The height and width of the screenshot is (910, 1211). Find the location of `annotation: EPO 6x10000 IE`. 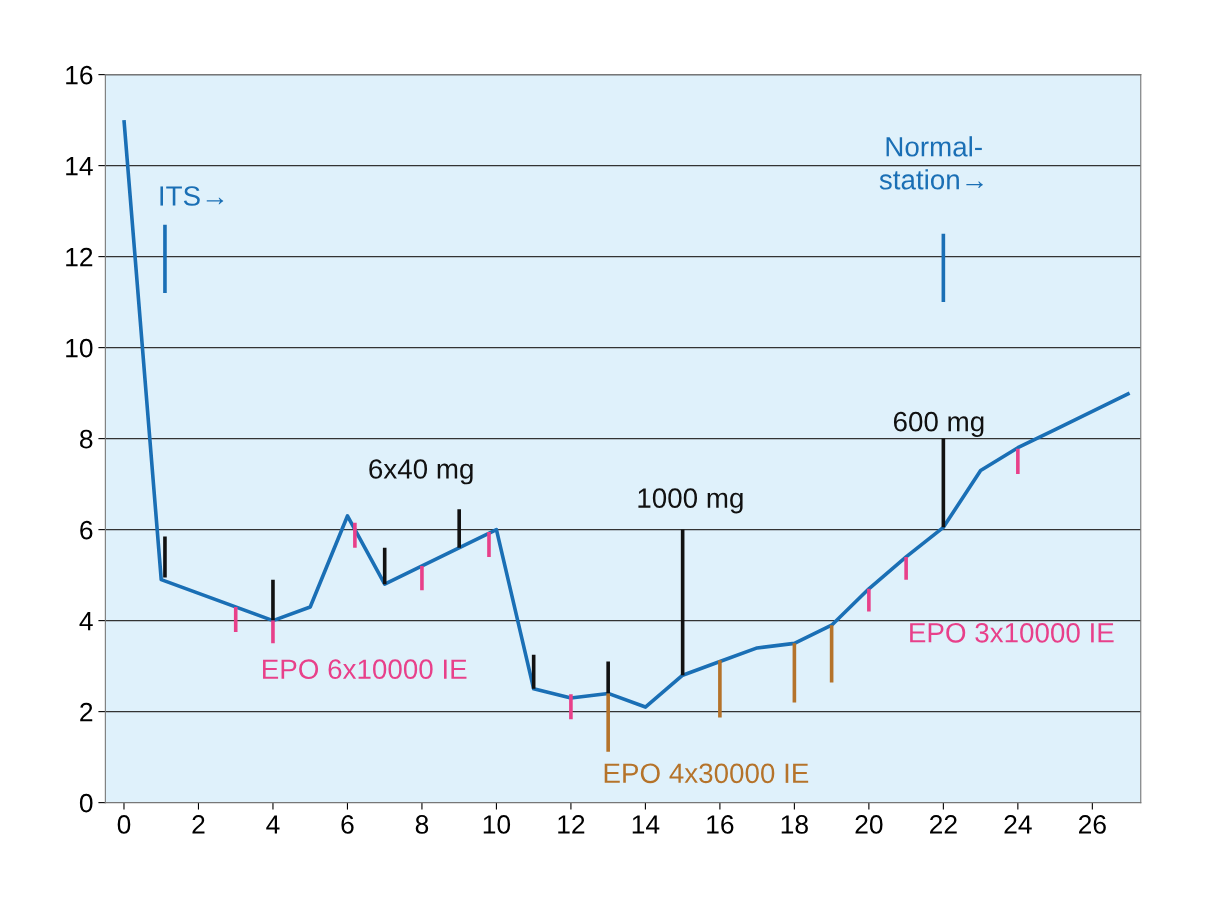

annotation: EPO 6x10000 IE is located at coordinates (365, 669).